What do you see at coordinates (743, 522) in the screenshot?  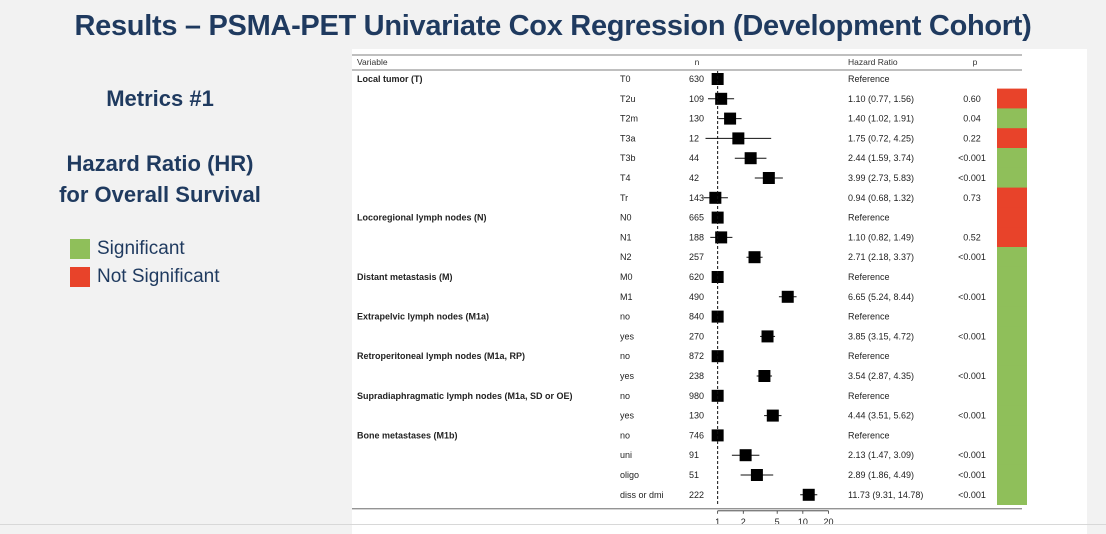 I see `x-tick-label: 2` at bounding box center [743, 522].